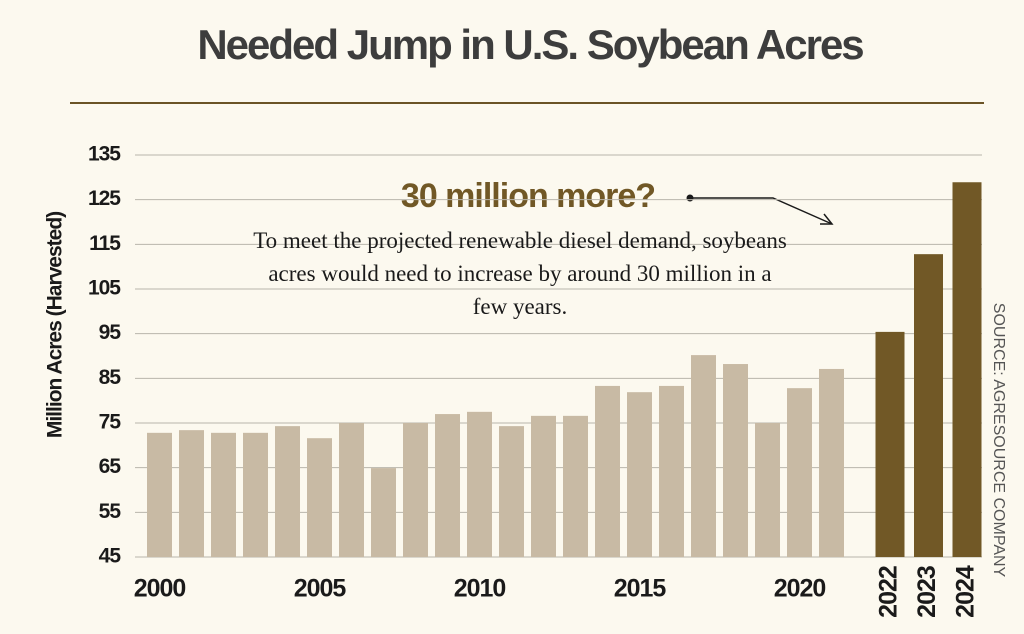 This screenshot has width=1024, height=634. What do you see at coordinates (827, 219) in the screenshot?
I see `arrow-head` at bounding box center [827, 219].